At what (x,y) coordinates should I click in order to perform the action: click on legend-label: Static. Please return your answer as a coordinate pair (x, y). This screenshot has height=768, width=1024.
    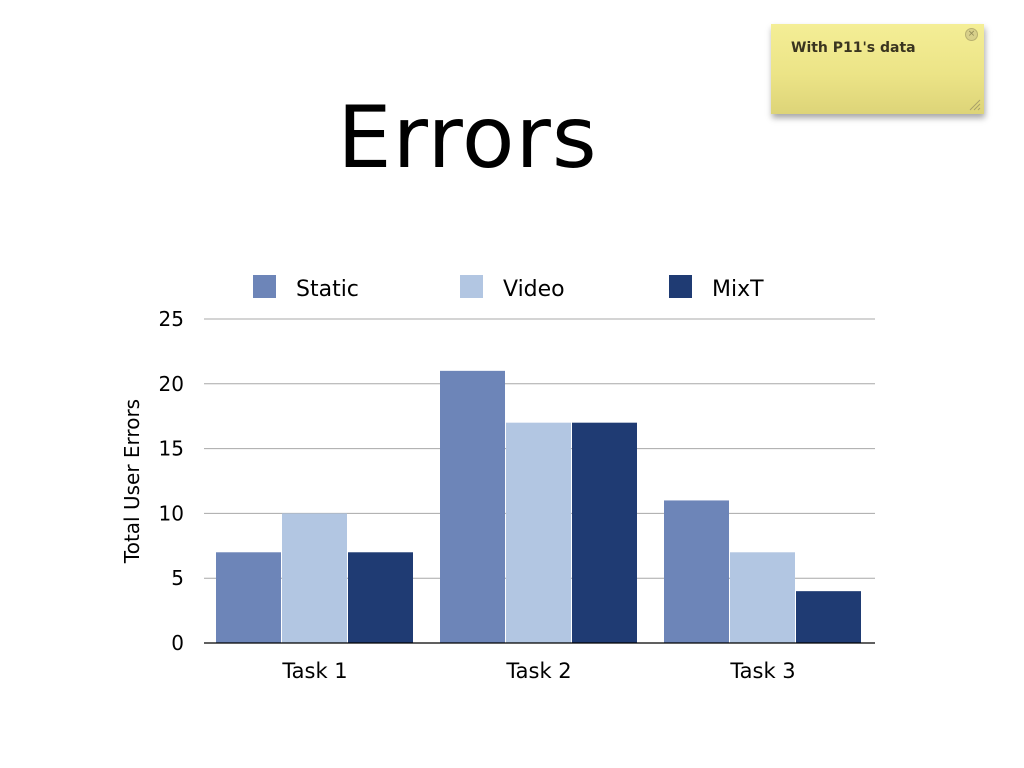
    Looking at the image, I should click on (327, 289).